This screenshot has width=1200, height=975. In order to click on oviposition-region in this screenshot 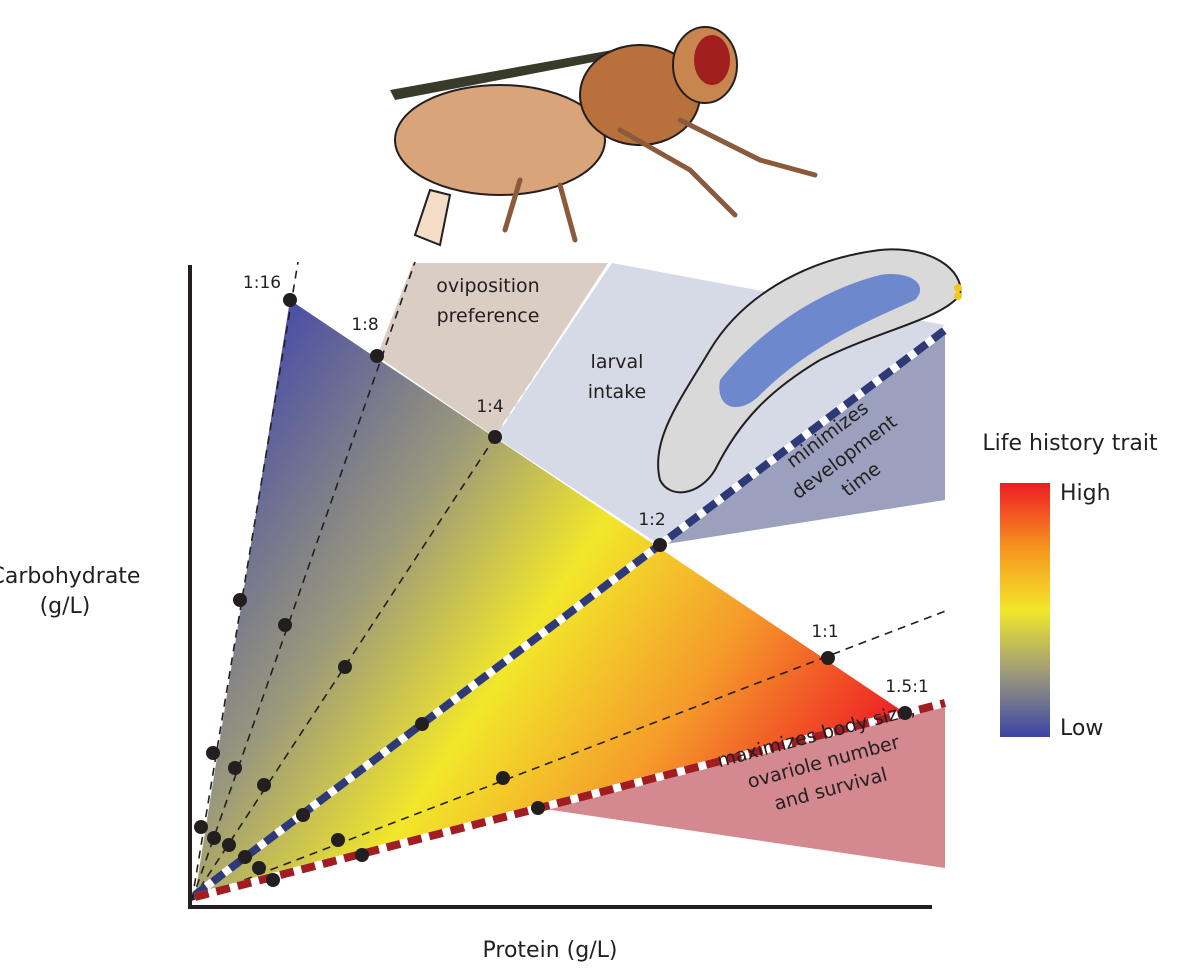, I will do `click(492, 350)`.